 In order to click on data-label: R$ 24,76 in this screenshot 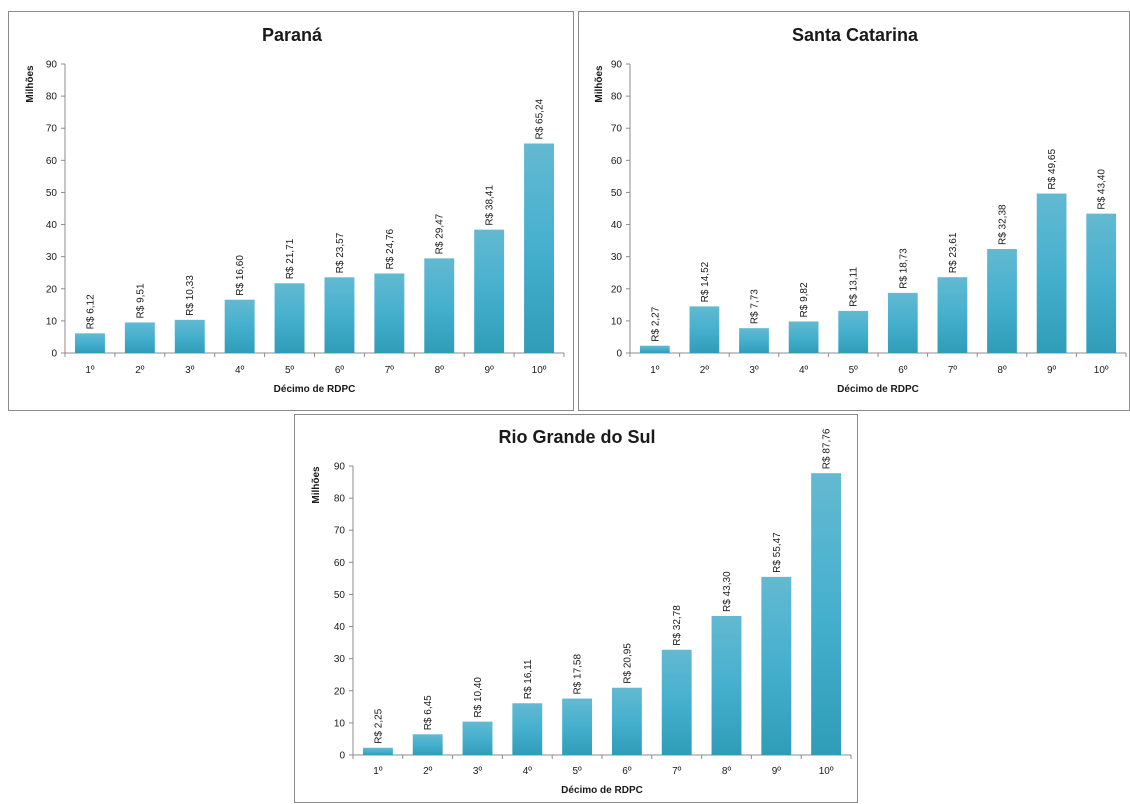, I will do `click(390, 248)`.